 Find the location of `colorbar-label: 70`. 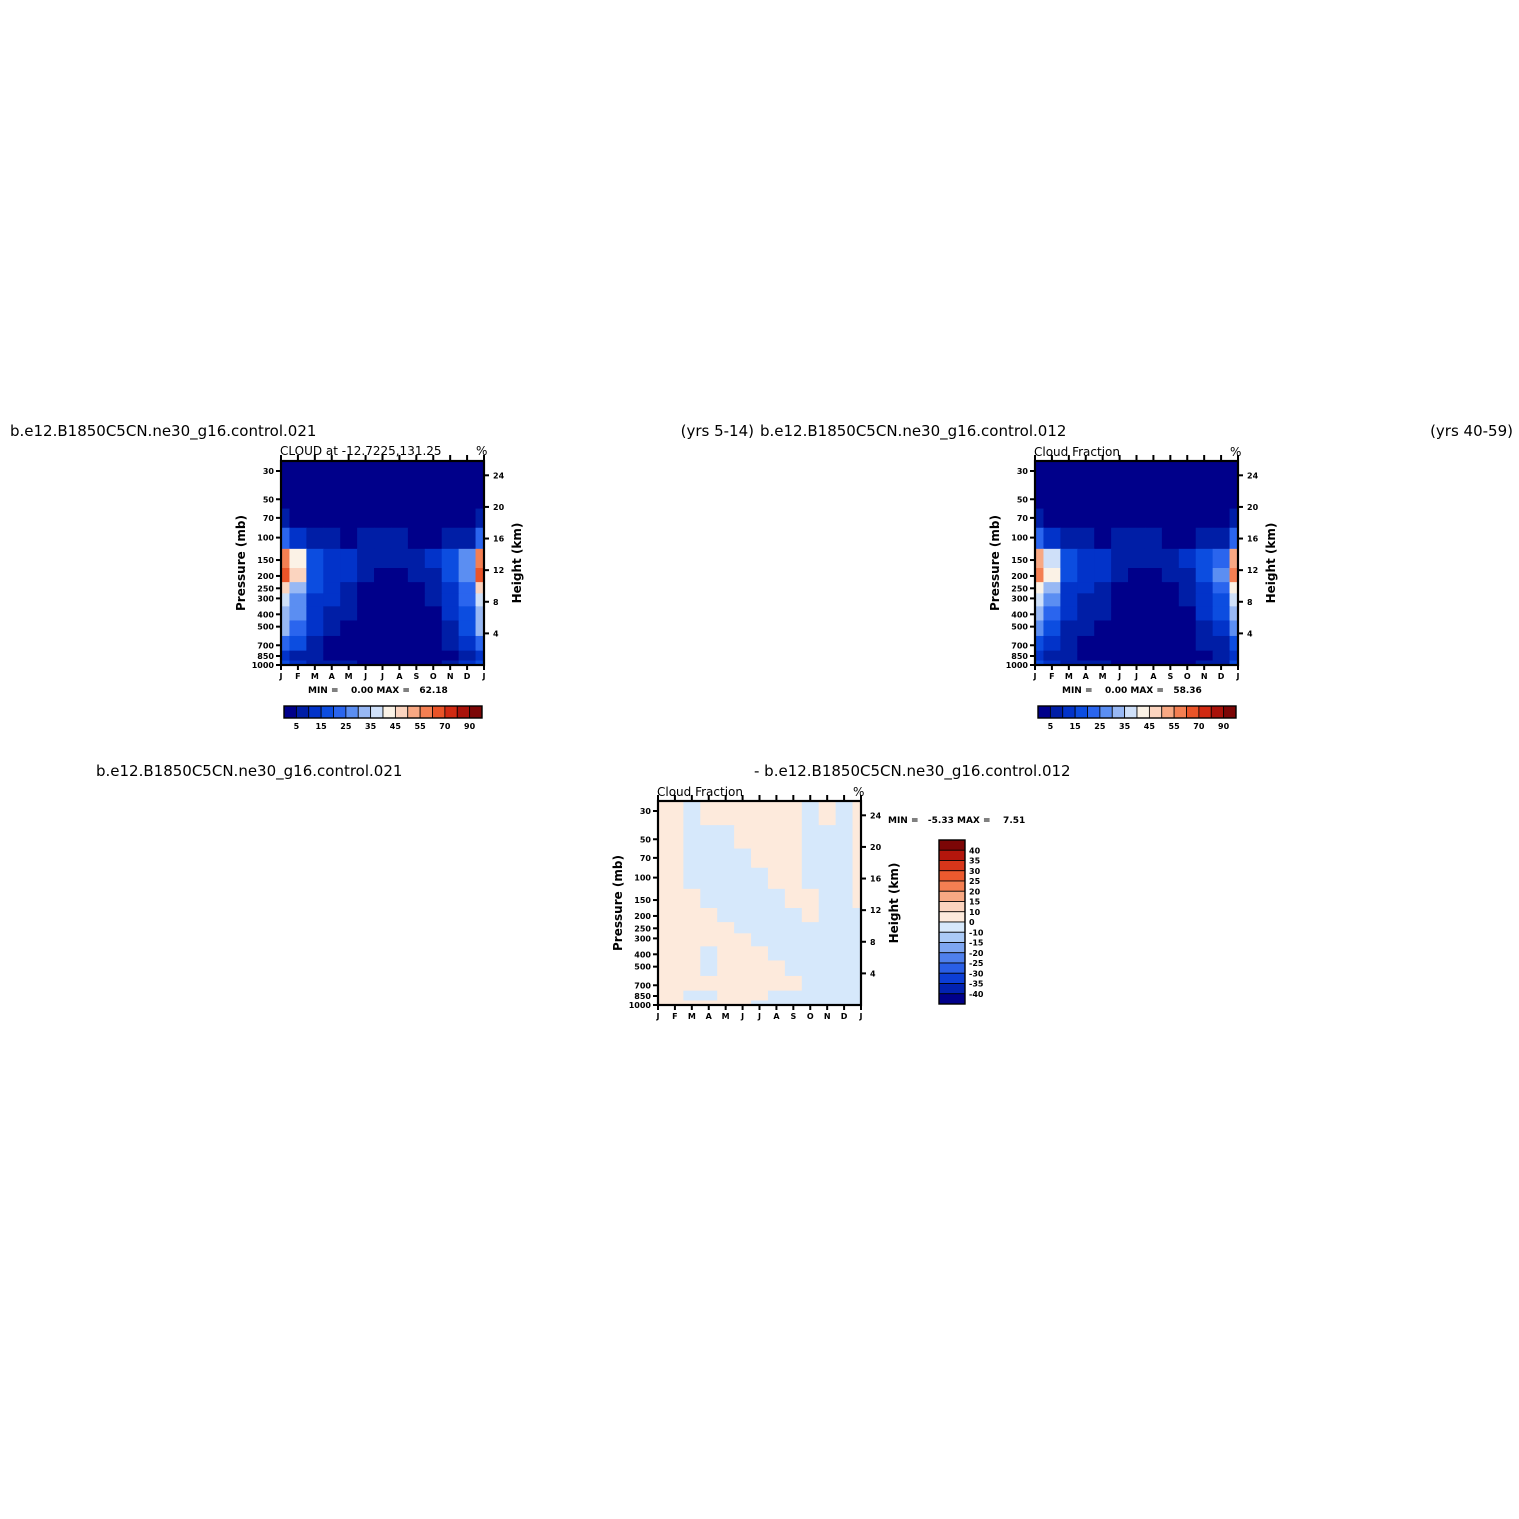

colorbar-label: 70 is located at coordinates (1199, 726).